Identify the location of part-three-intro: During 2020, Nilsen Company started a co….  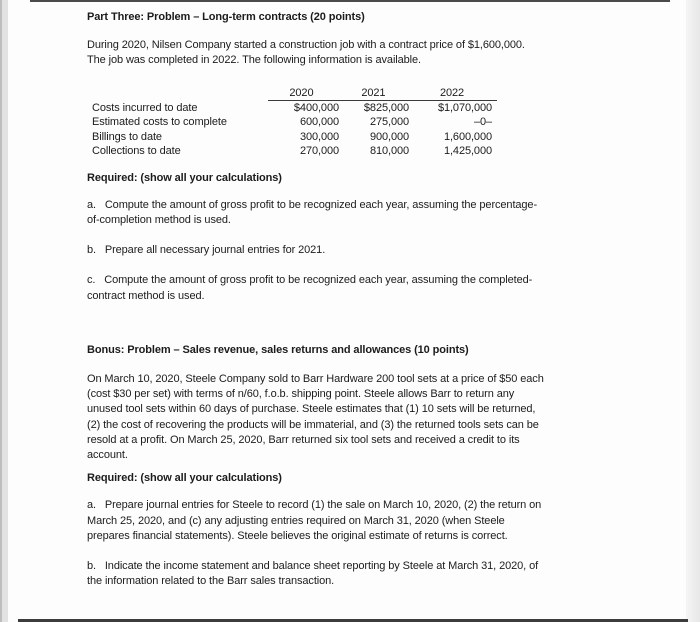
(306, 53).